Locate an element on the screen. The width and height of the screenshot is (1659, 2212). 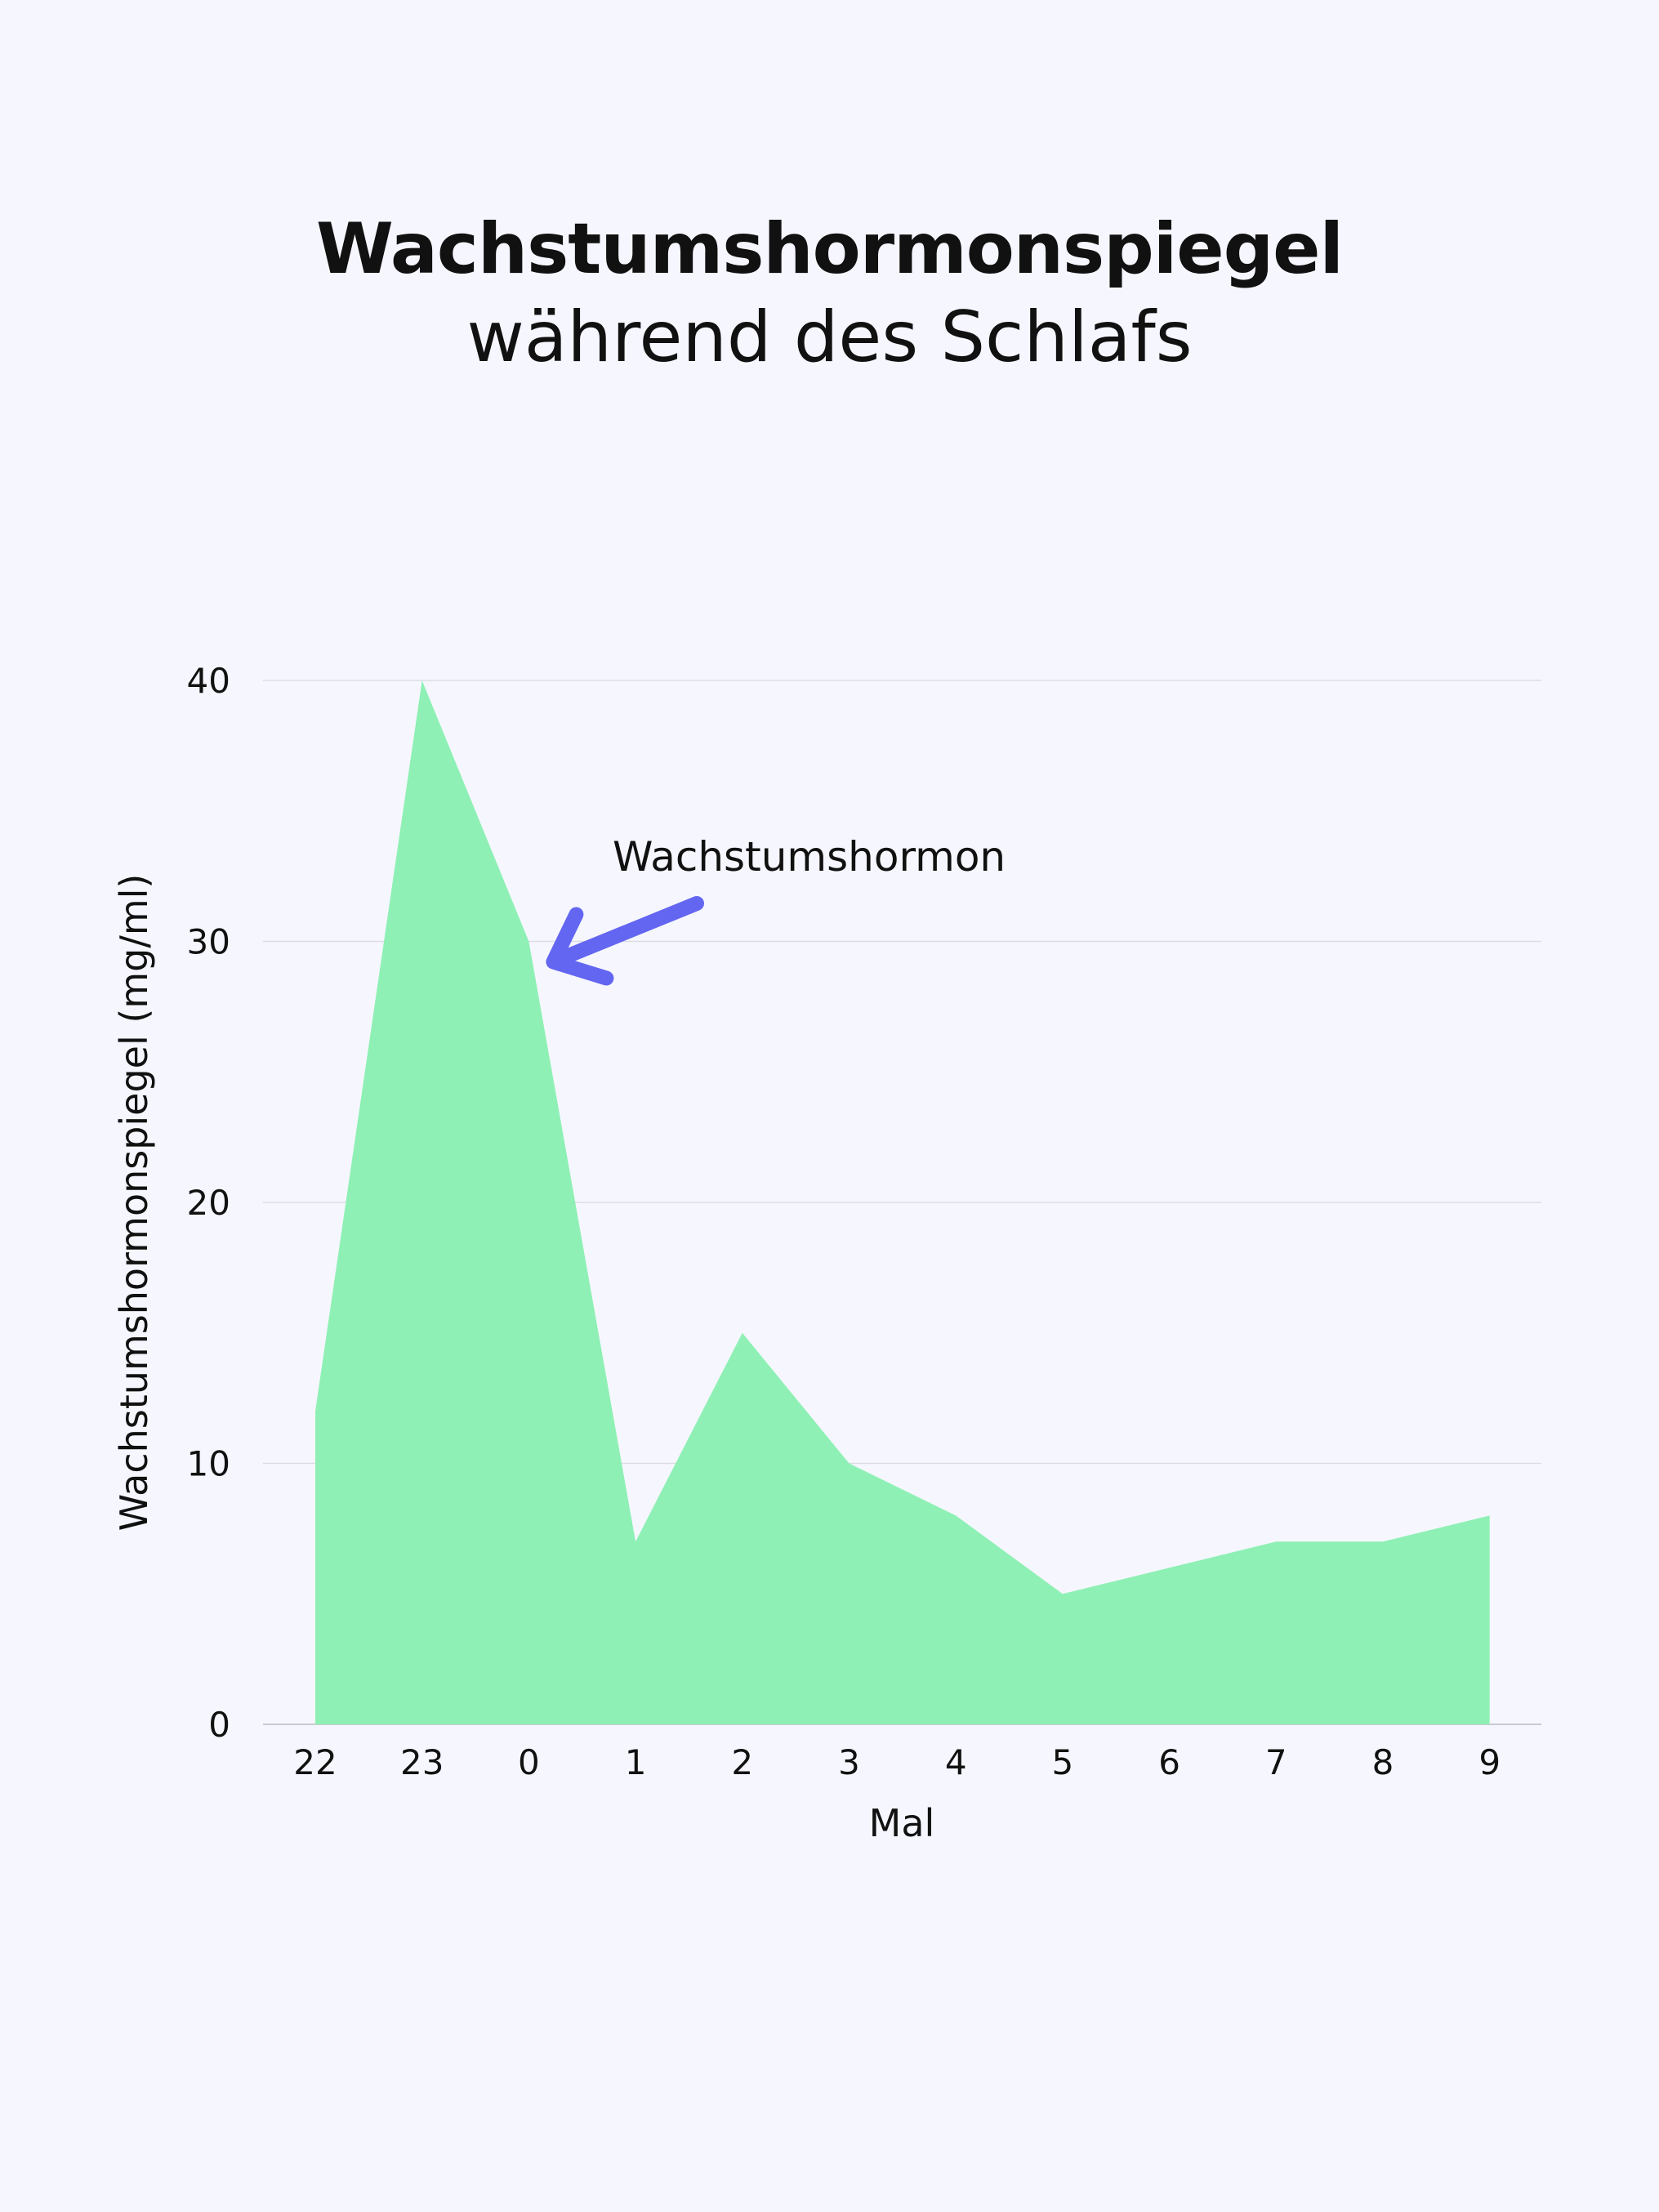
x-tick-label-1: 1 is located at coordinates (636, 1762).